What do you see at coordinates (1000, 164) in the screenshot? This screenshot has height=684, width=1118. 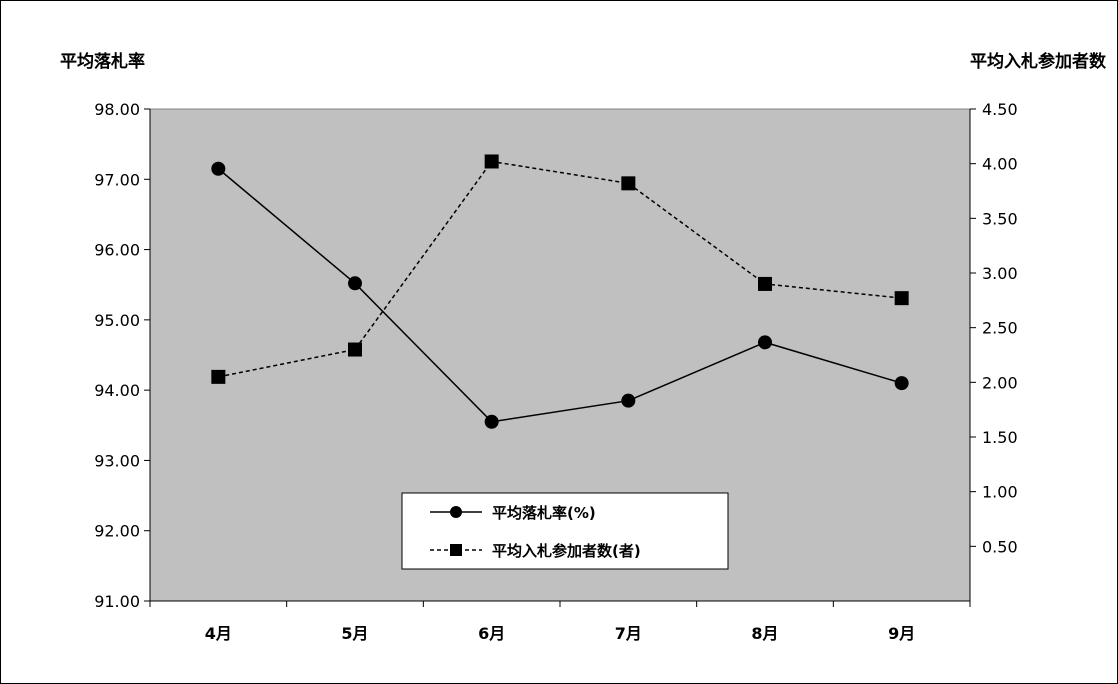 I see `y-right-tick-label: 4.00` at bounding box center [1000, 164].